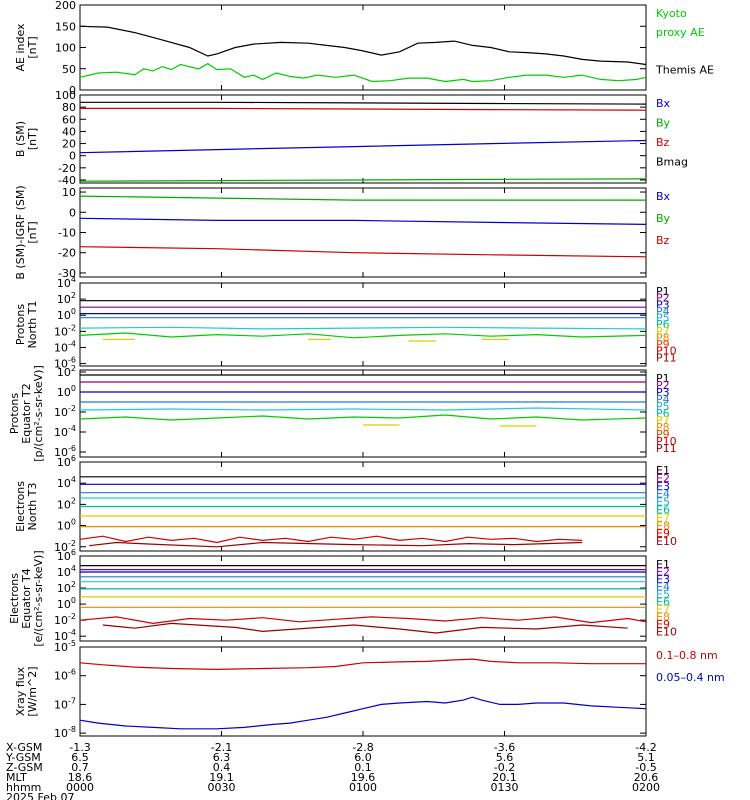  I want to click on ephemeris-value: -1.3, so click(79, 747).